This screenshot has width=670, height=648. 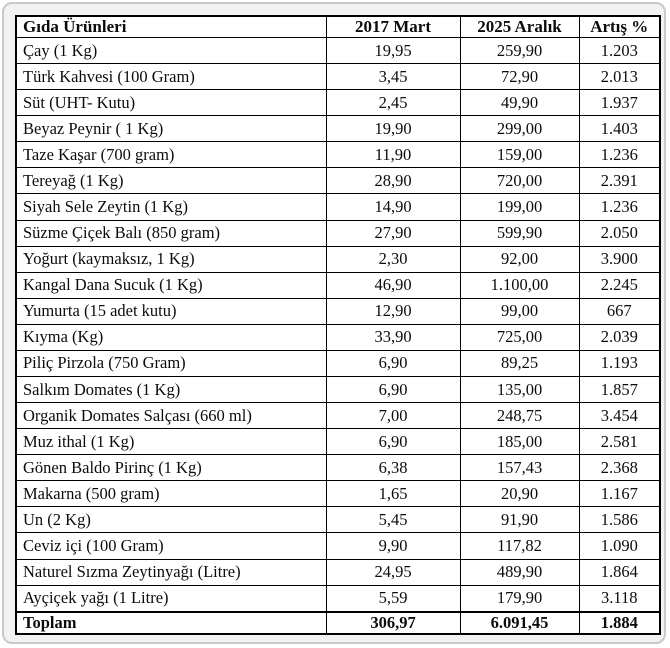 I want to click on price-2017-cell: 19,95, so click(x=393, y=50).